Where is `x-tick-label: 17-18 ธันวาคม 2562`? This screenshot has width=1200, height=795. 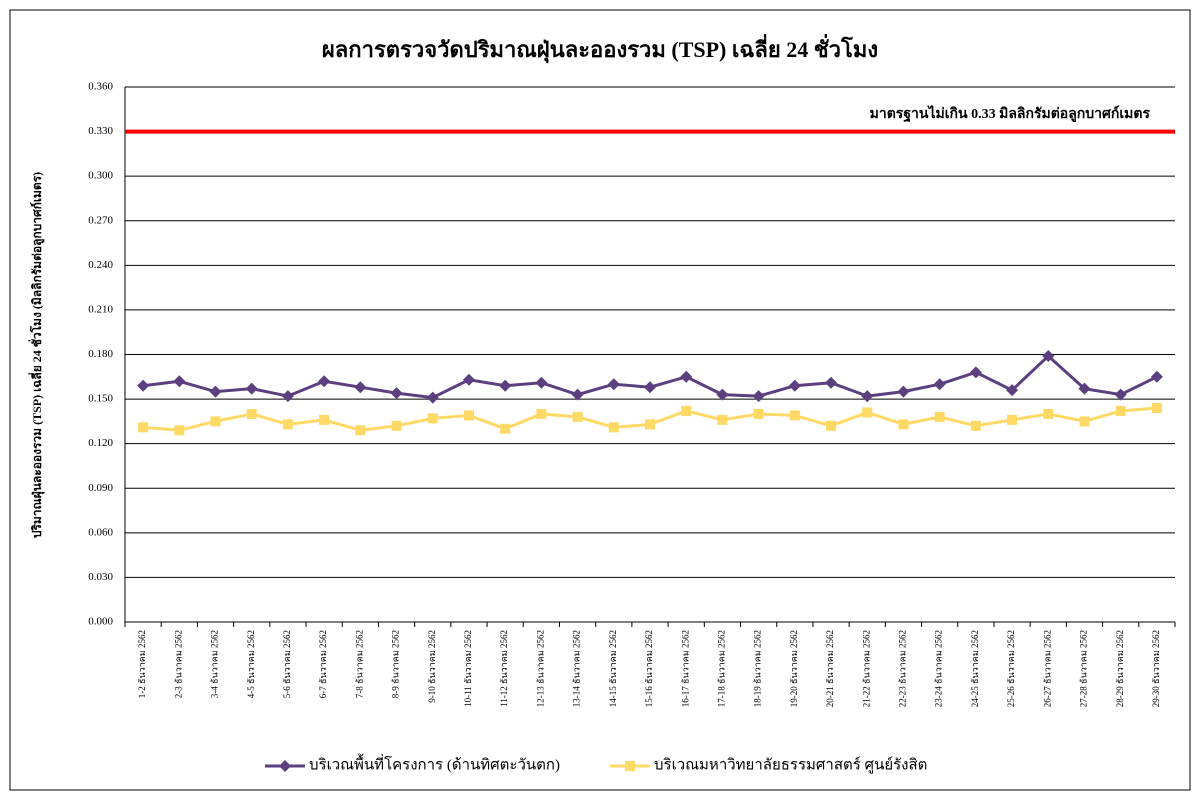
x-tick-label: 17-18 ธันวาคม 2562 is located at coordinates (721, 668).